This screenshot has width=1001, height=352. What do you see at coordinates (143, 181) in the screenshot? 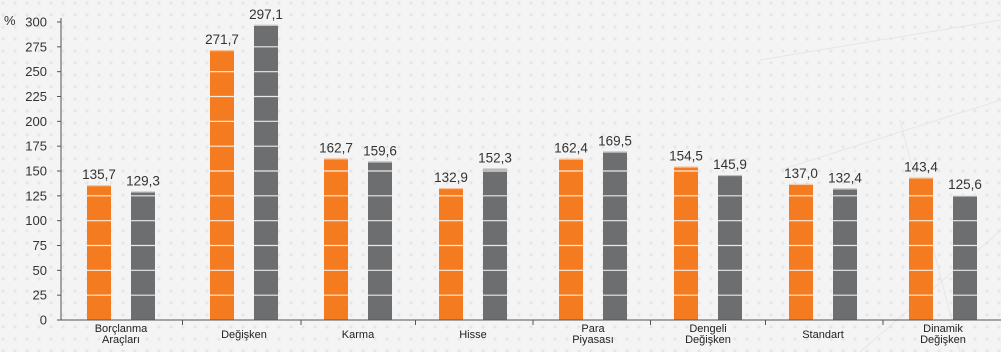
I see `data-label: 129,3` at bounding box center [143, 181].